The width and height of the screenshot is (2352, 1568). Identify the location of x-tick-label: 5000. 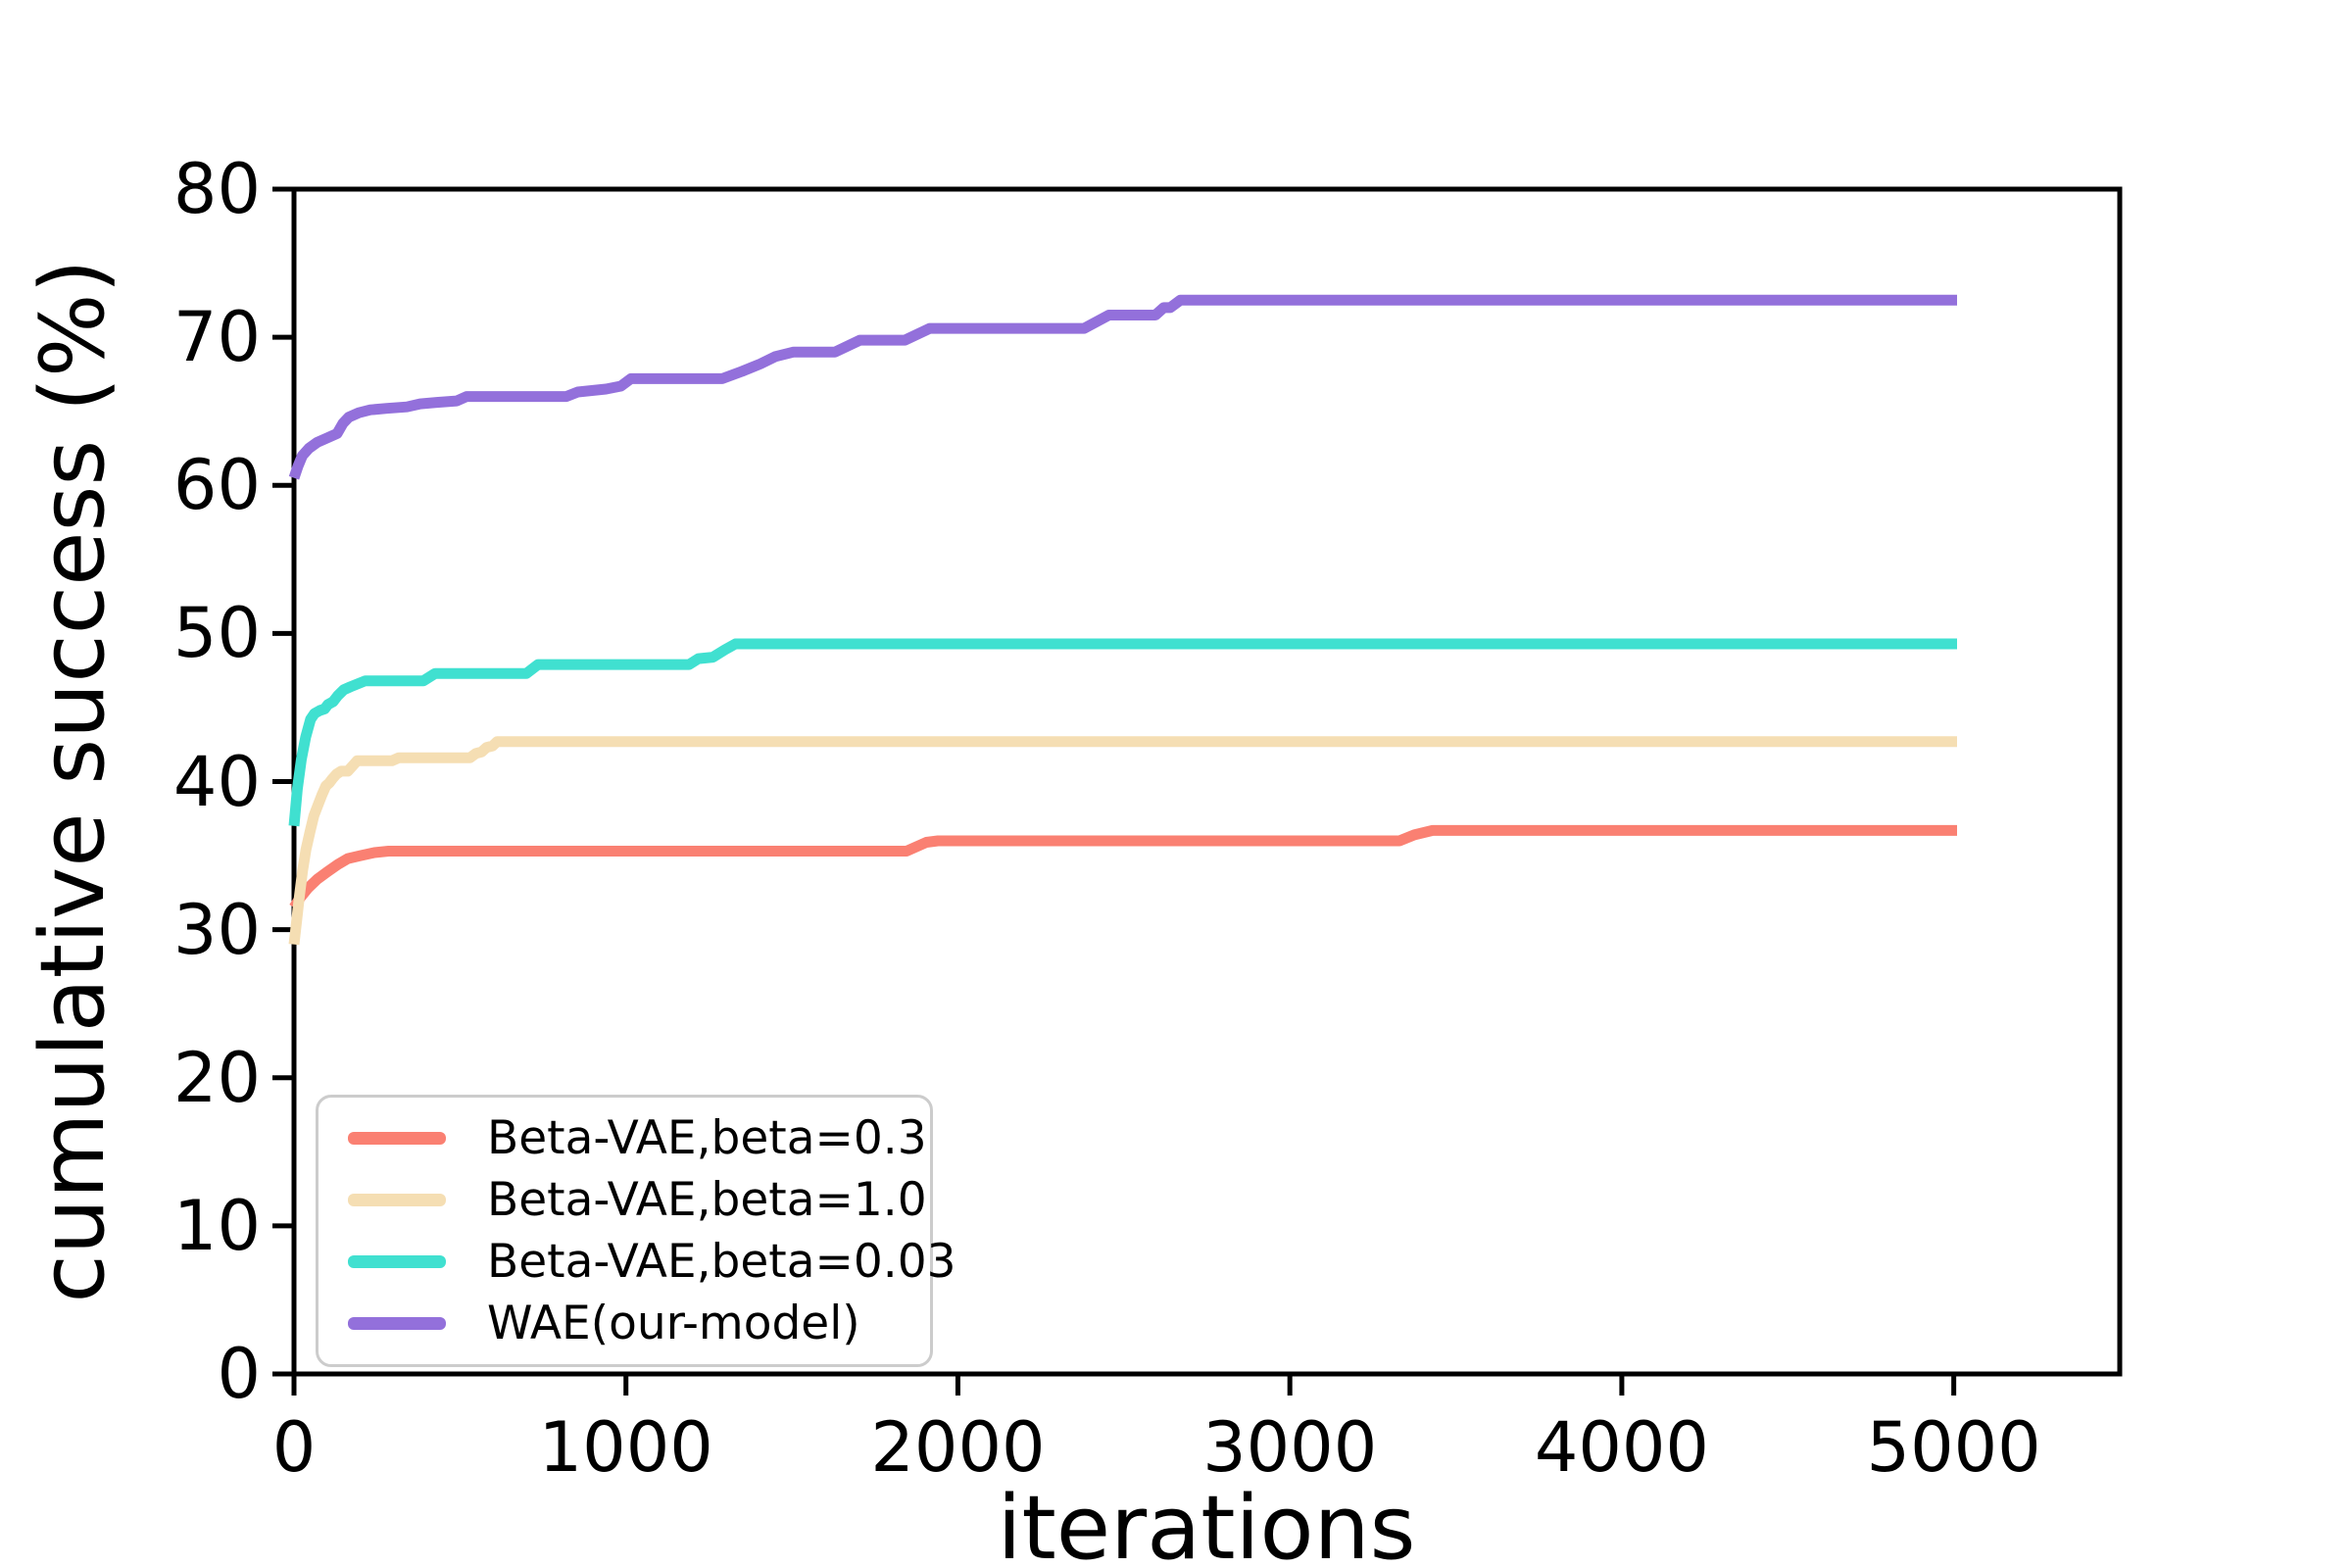
(1953, 1447).